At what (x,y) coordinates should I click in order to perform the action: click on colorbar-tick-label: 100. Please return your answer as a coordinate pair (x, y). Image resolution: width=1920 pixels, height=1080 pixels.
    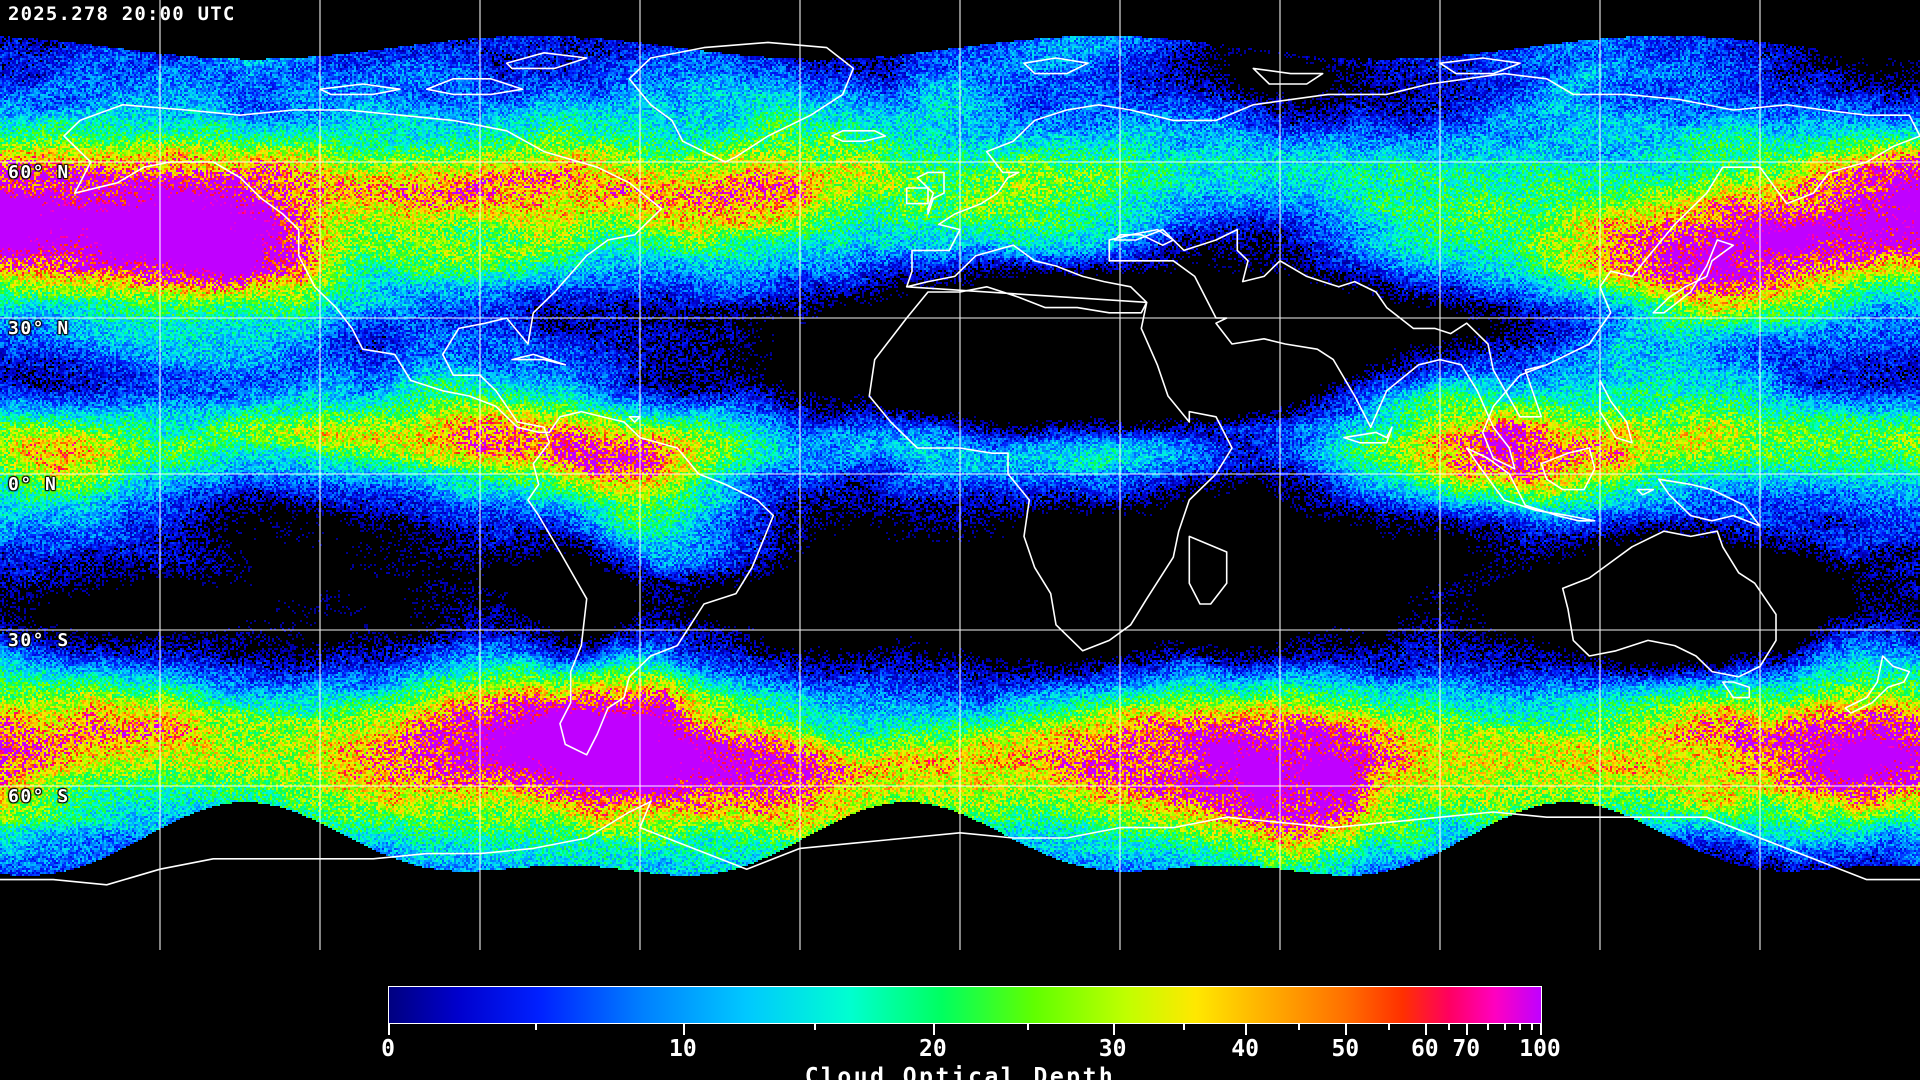
    Looking at the image, I should click on (1540, 1049).